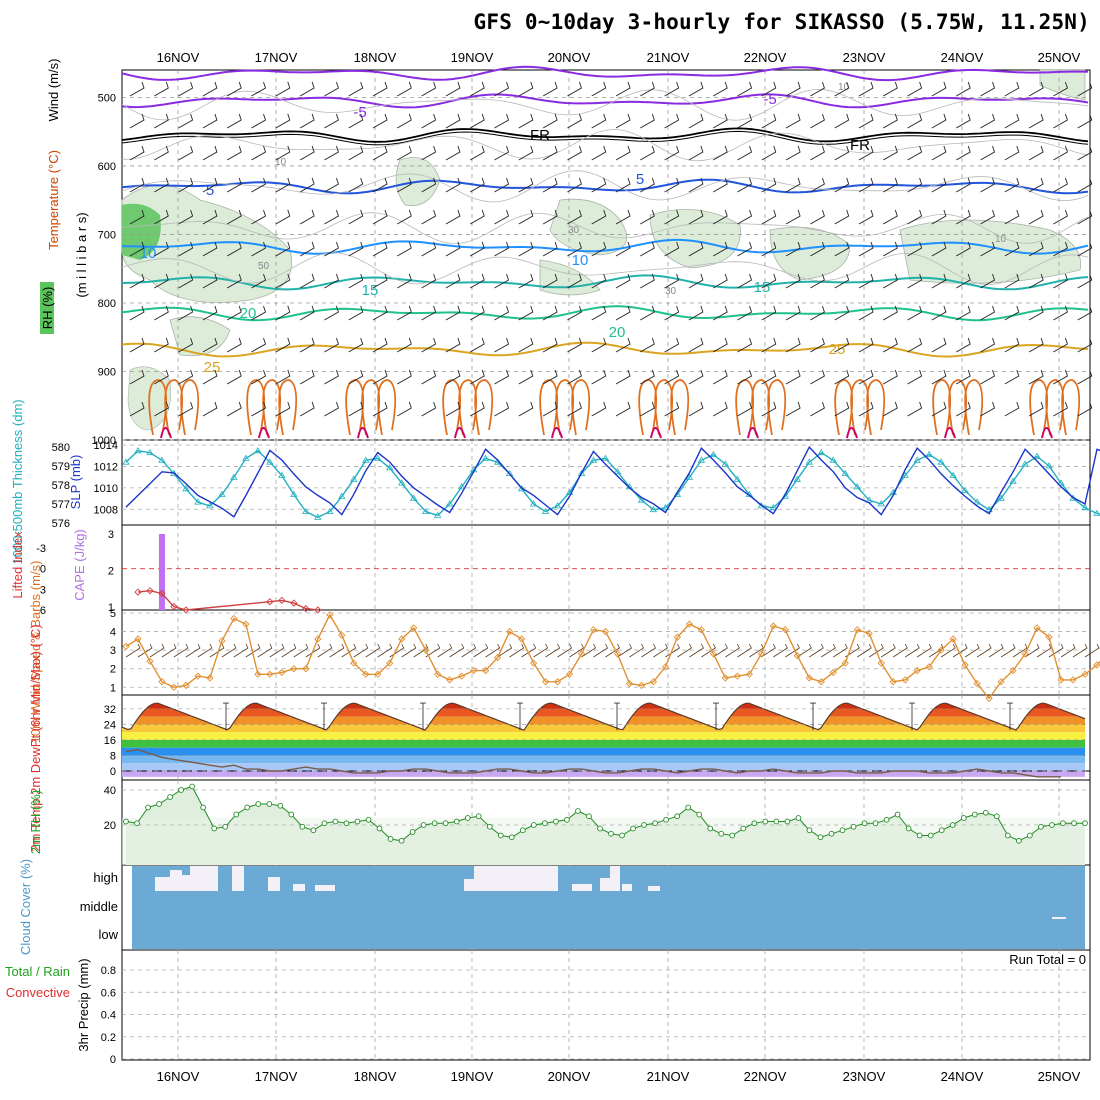 The image size is (1100, 1100). I want to click on pressure-tick-label: 1000, so click(104, 441).